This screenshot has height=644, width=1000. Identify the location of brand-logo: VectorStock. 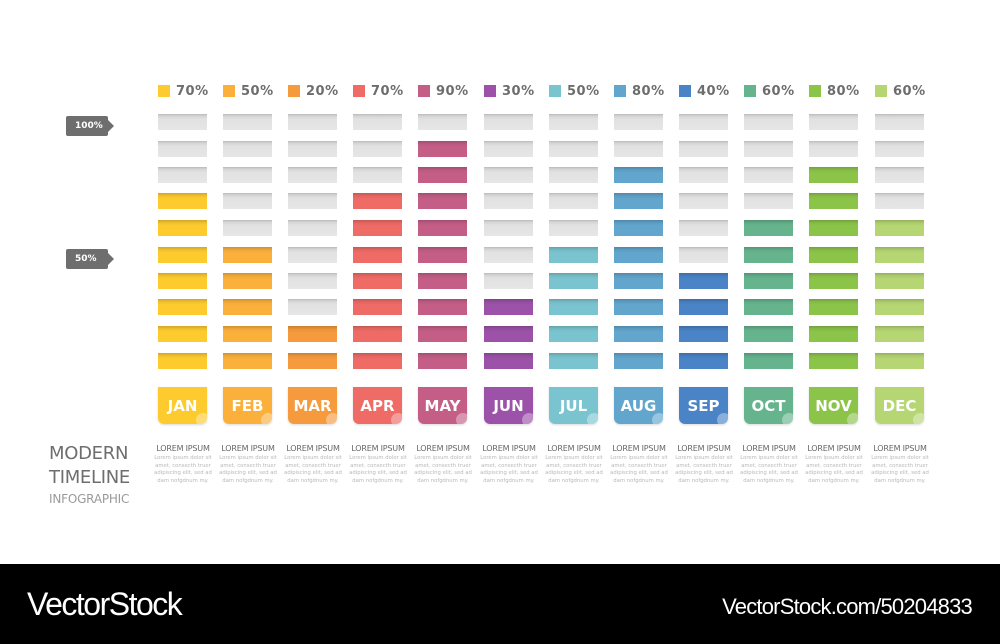
(105, 604).